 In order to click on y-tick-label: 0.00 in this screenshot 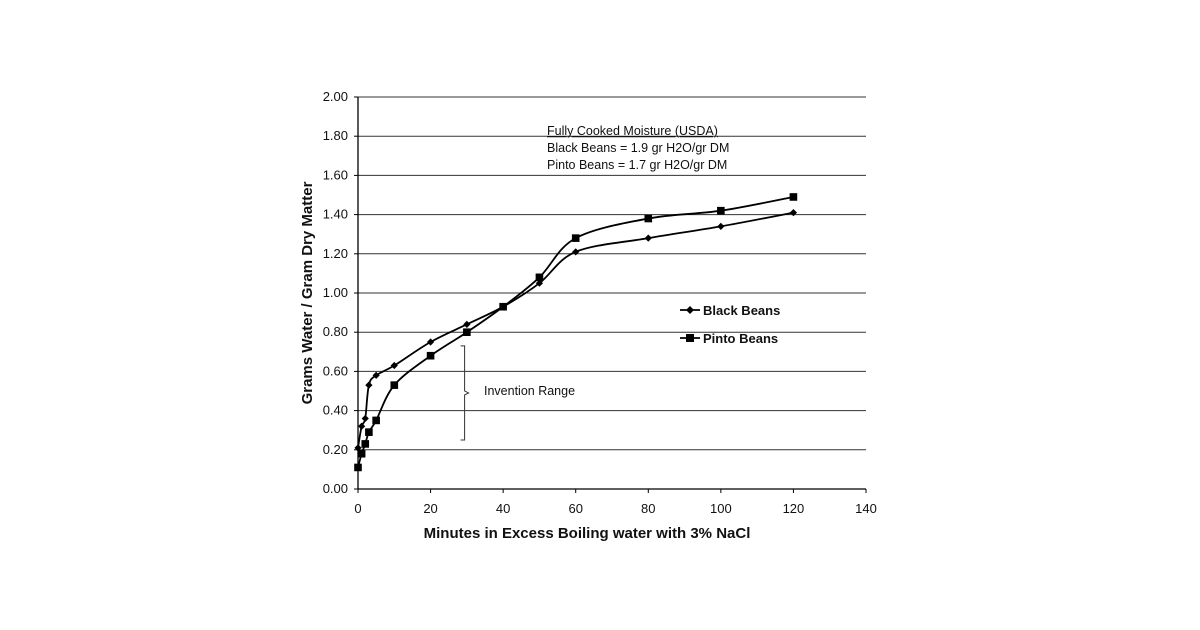, I will do `click(335, 488)`.